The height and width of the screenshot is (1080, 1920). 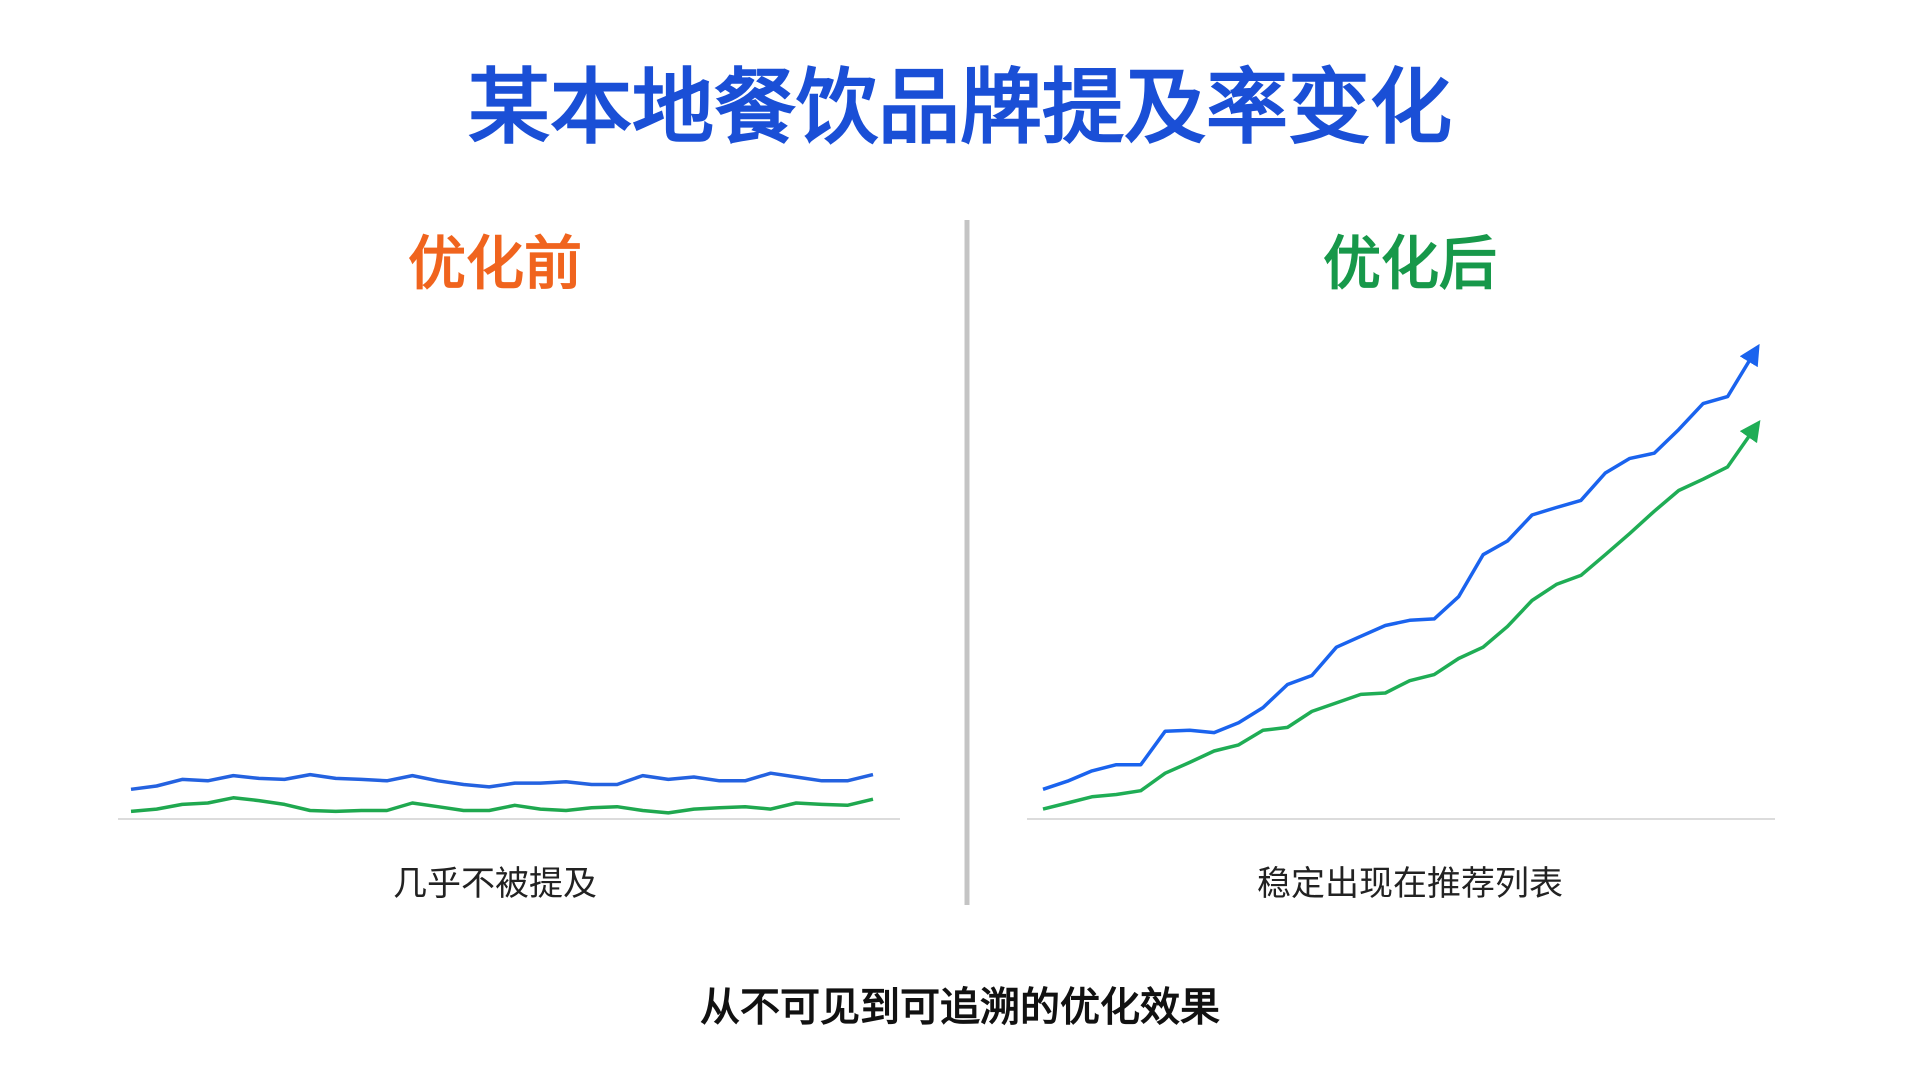 What do you see at coordinates (1410, 263) in the screenshot?
I see `panel-title: 优化后` at bounding box center [1410, 263].